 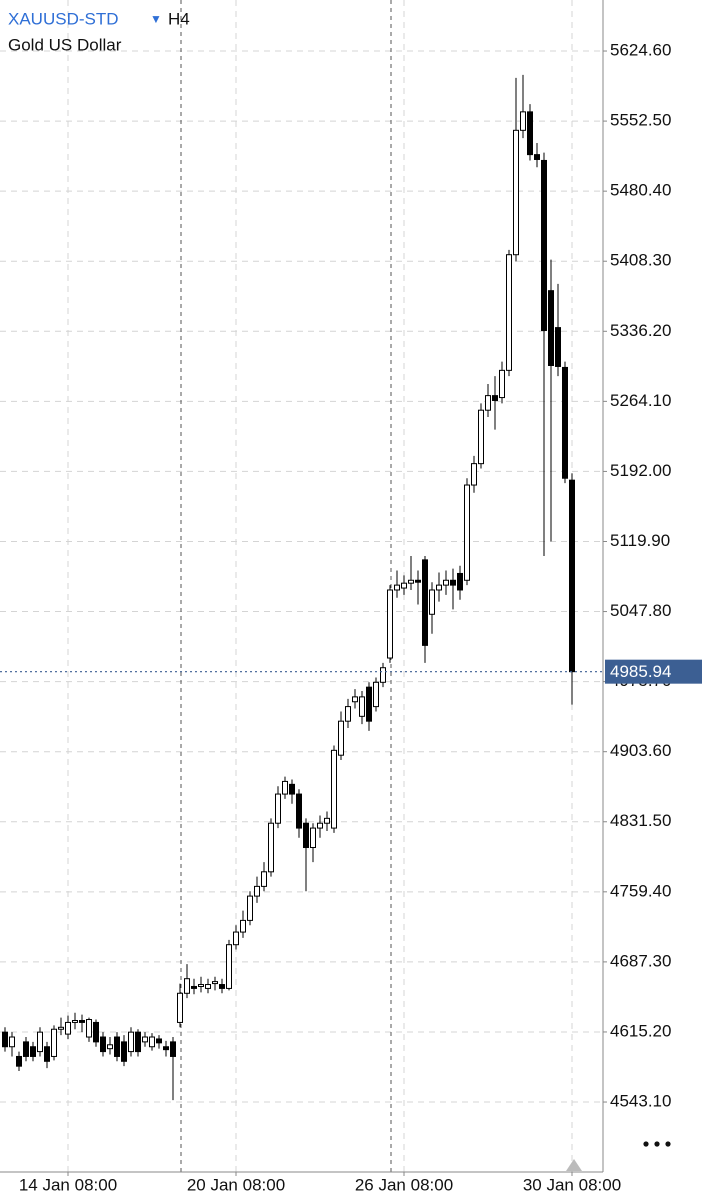 I want to click on last-price-box, so click(x=653, y=671).